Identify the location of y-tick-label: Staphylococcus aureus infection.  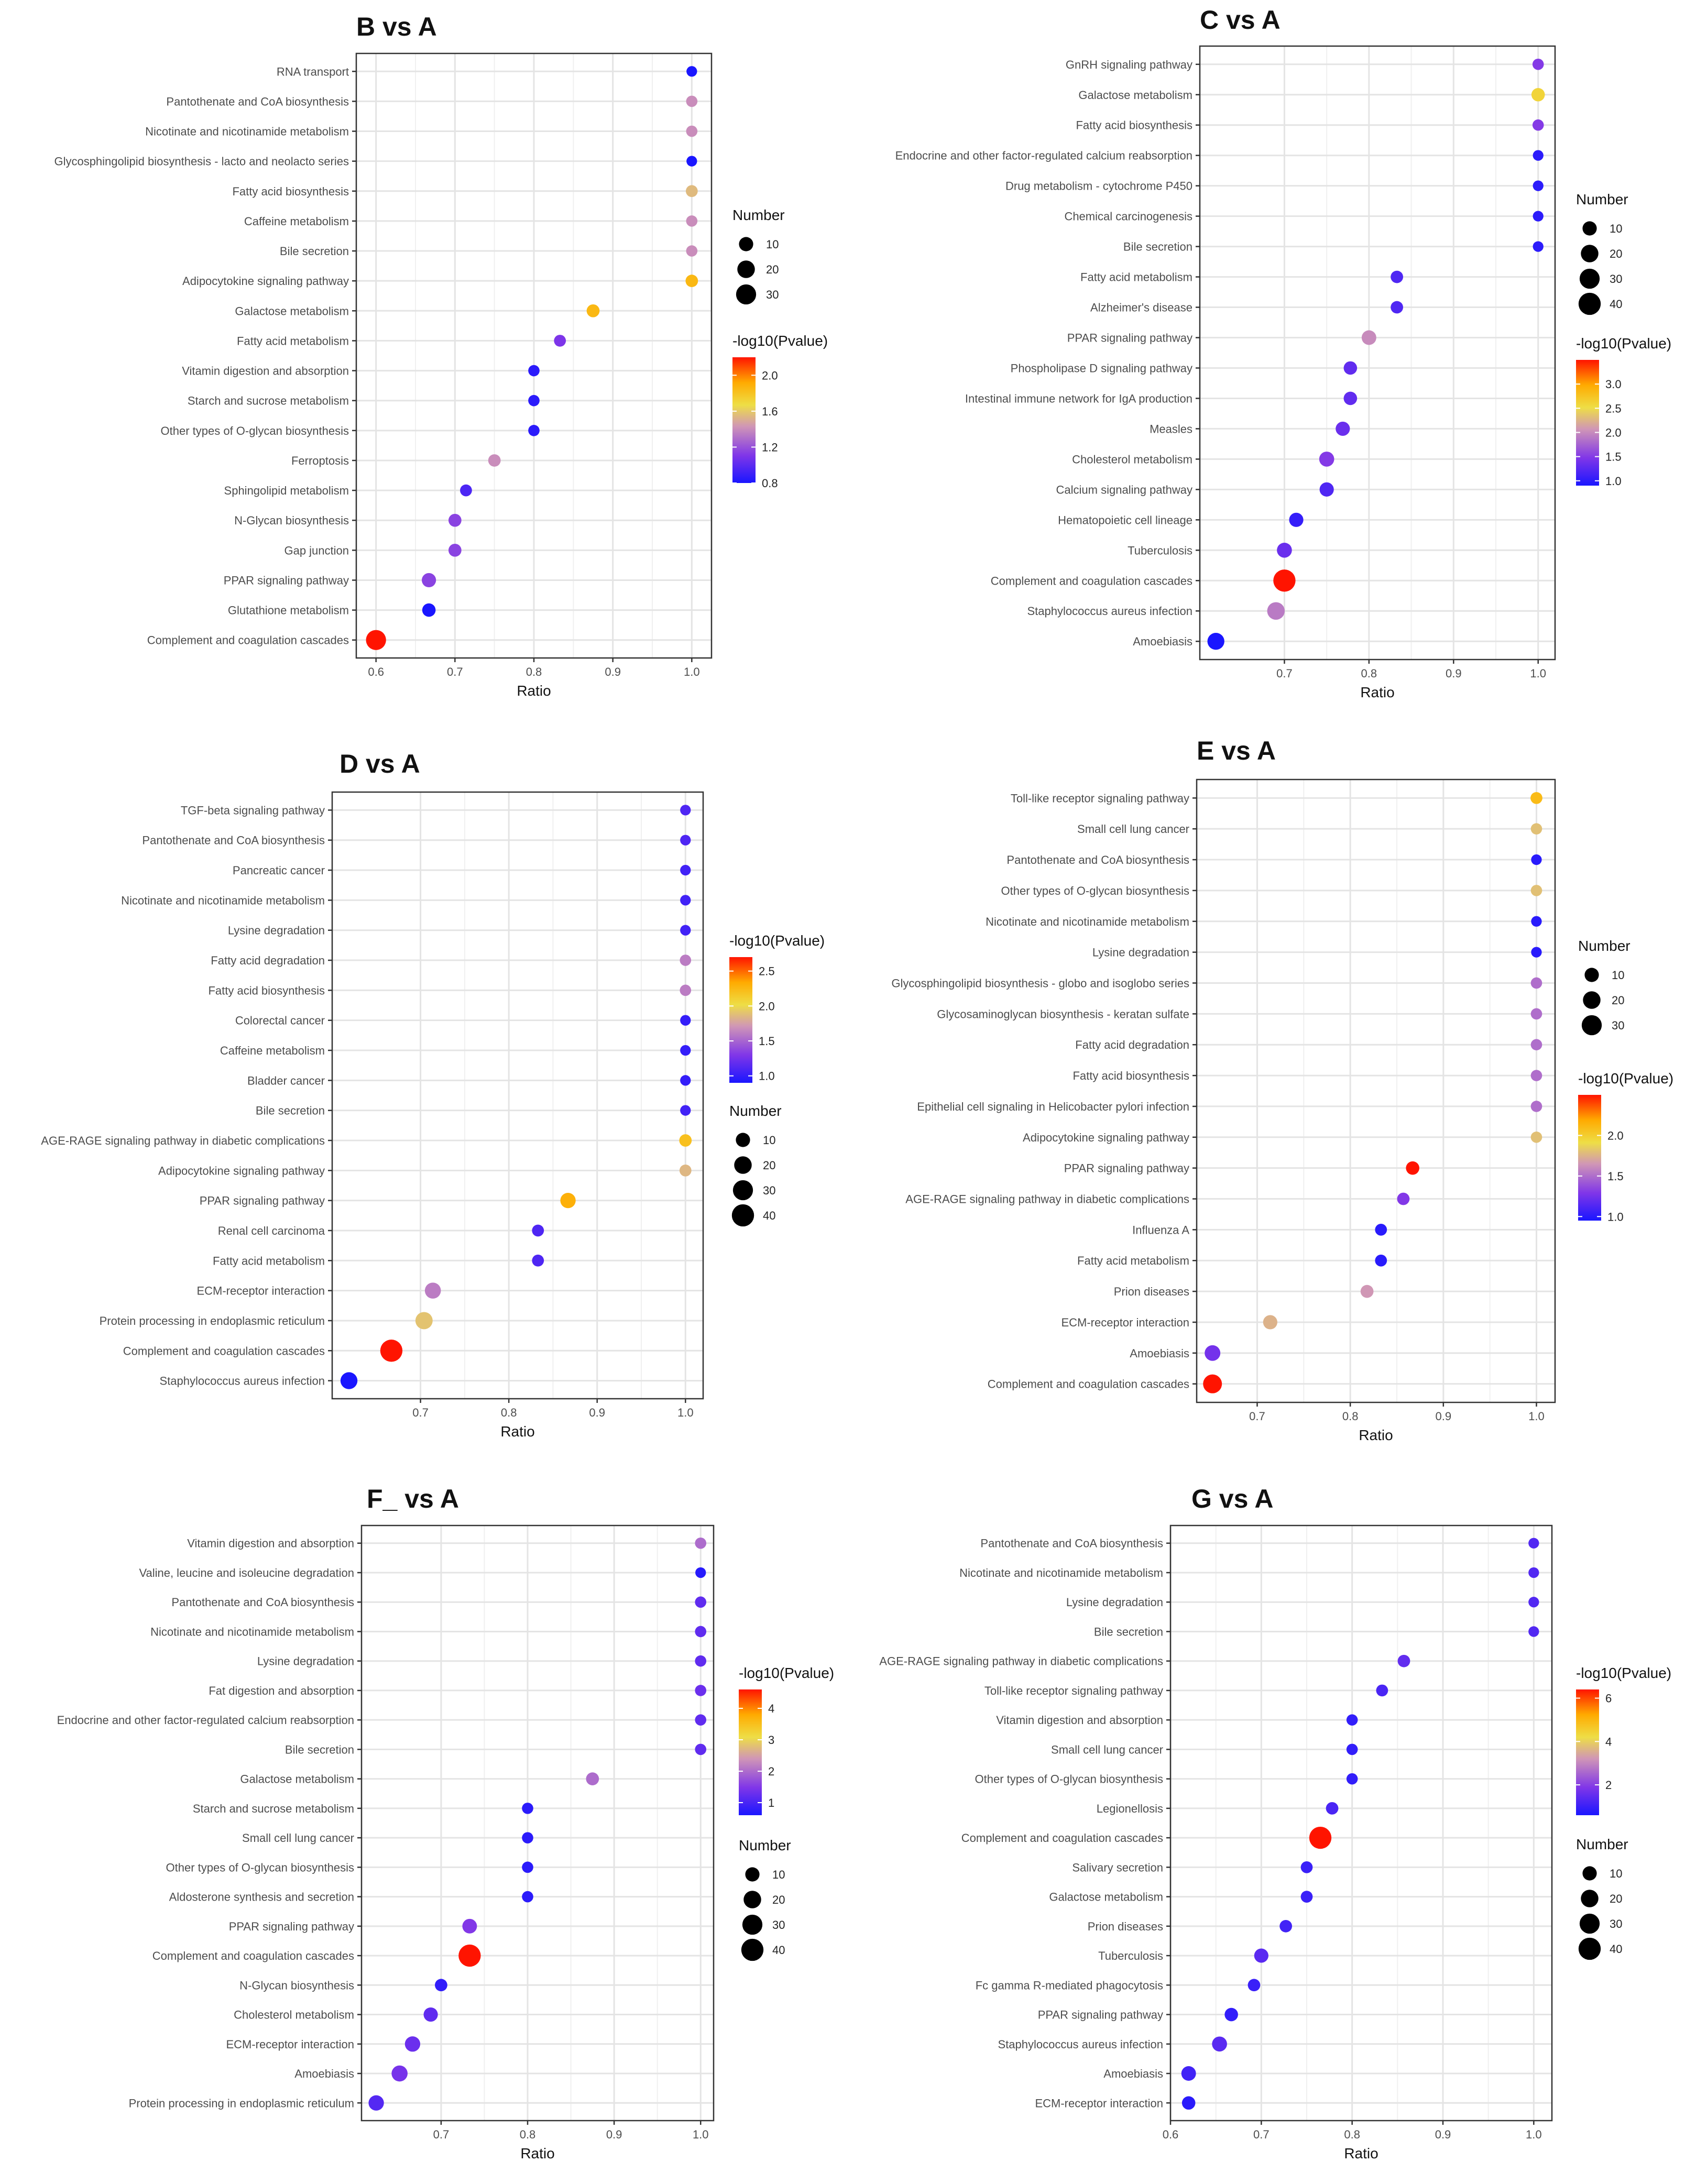
(242, 1381).